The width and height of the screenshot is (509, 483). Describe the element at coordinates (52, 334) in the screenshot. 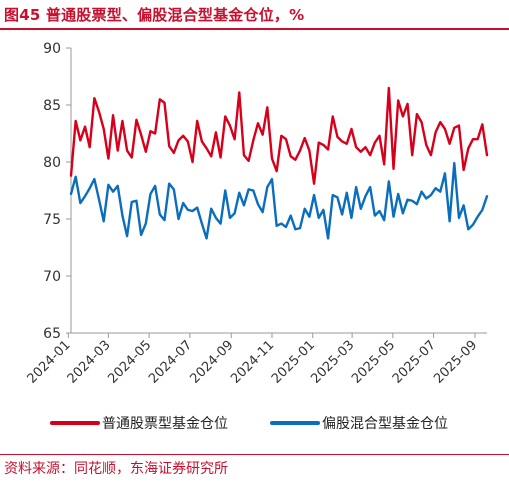

I see `y-tick-label: 65` at that location.